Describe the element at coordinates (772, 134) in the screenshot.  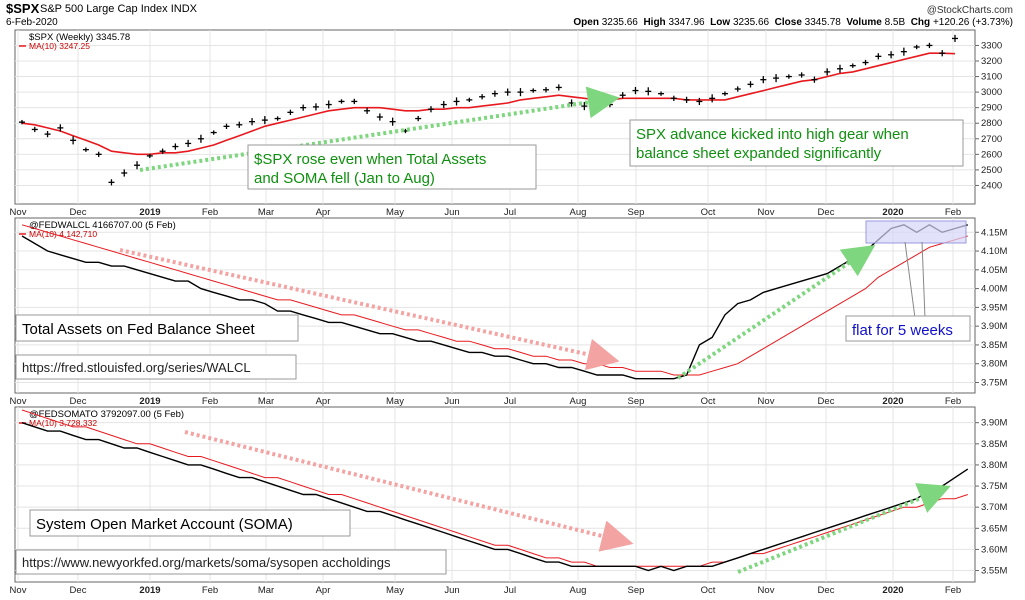
I see `annotation-spx-high-gear-line: SPX advance kicked into high gear when` at that location.